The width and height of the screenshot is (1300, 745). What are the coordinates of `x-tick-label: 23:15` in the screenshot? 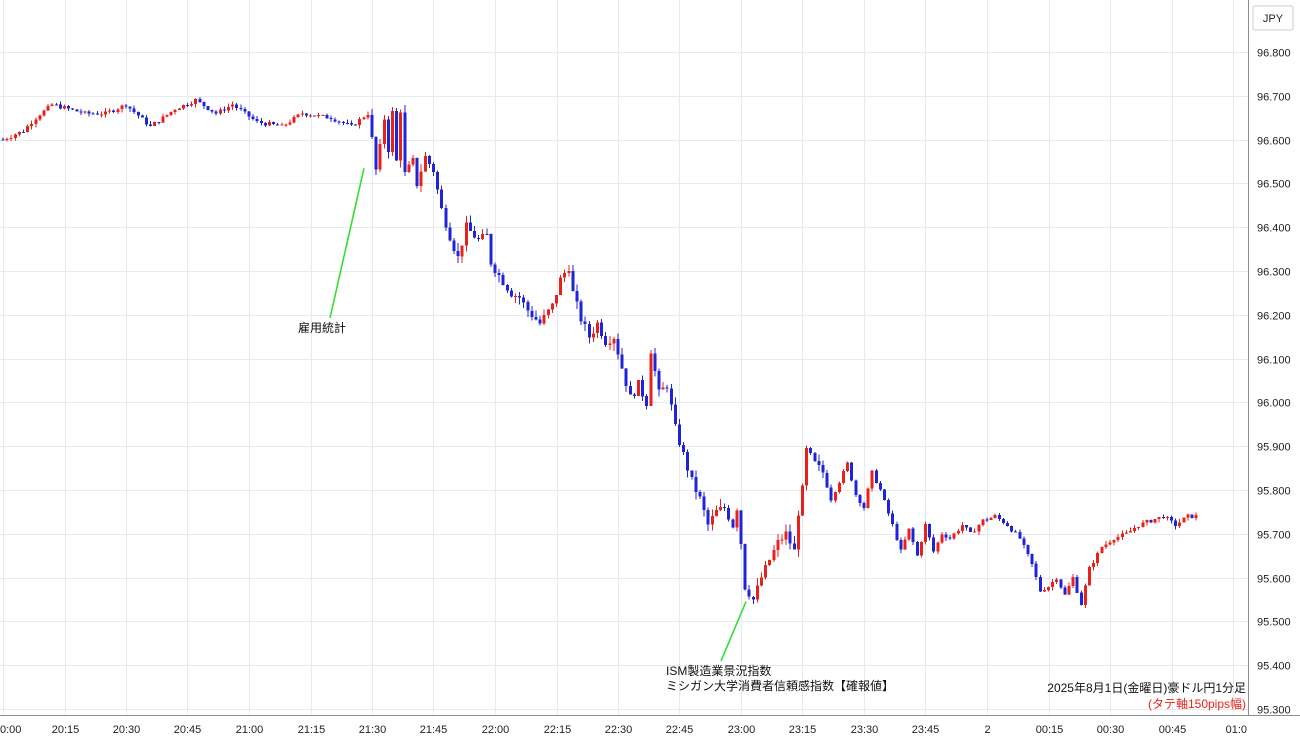 It's located at (803, 730).